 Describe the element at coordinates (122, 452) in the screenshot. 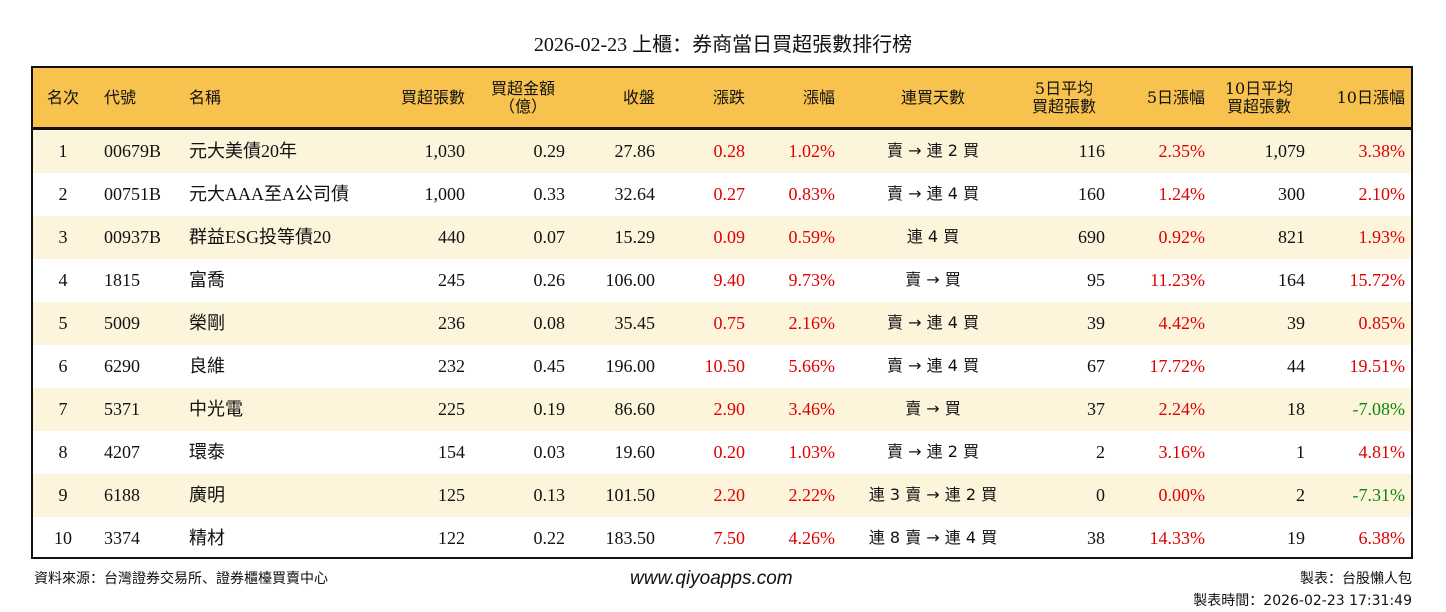

I see `cell-code: 4207` at that location.